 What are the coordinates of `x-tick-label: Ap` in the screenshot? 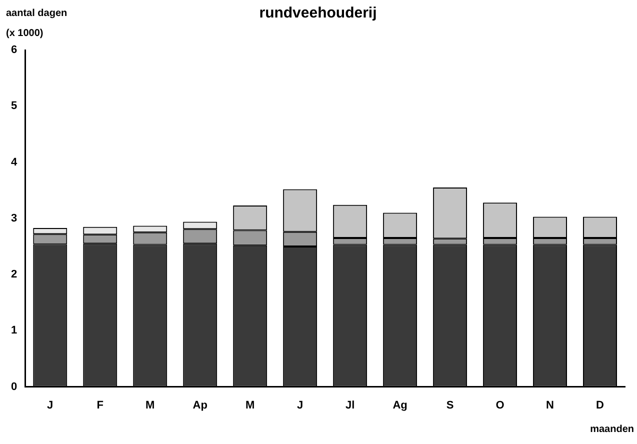 It's located at (200, 405).